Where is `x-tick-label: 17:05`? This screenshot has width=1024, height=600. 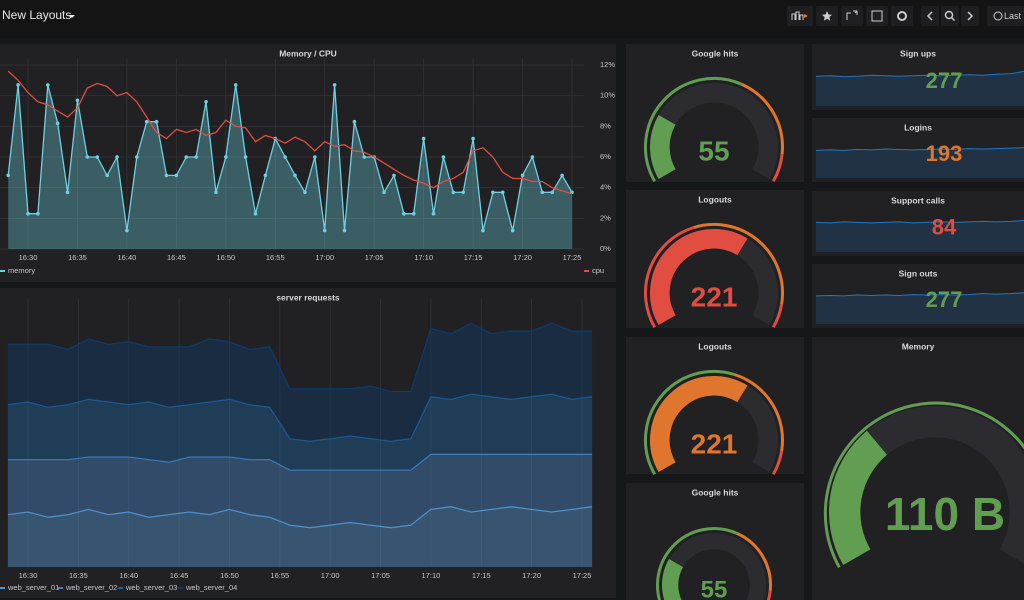 x-tick-label: 17:05 is located at coordinates (374, 257).